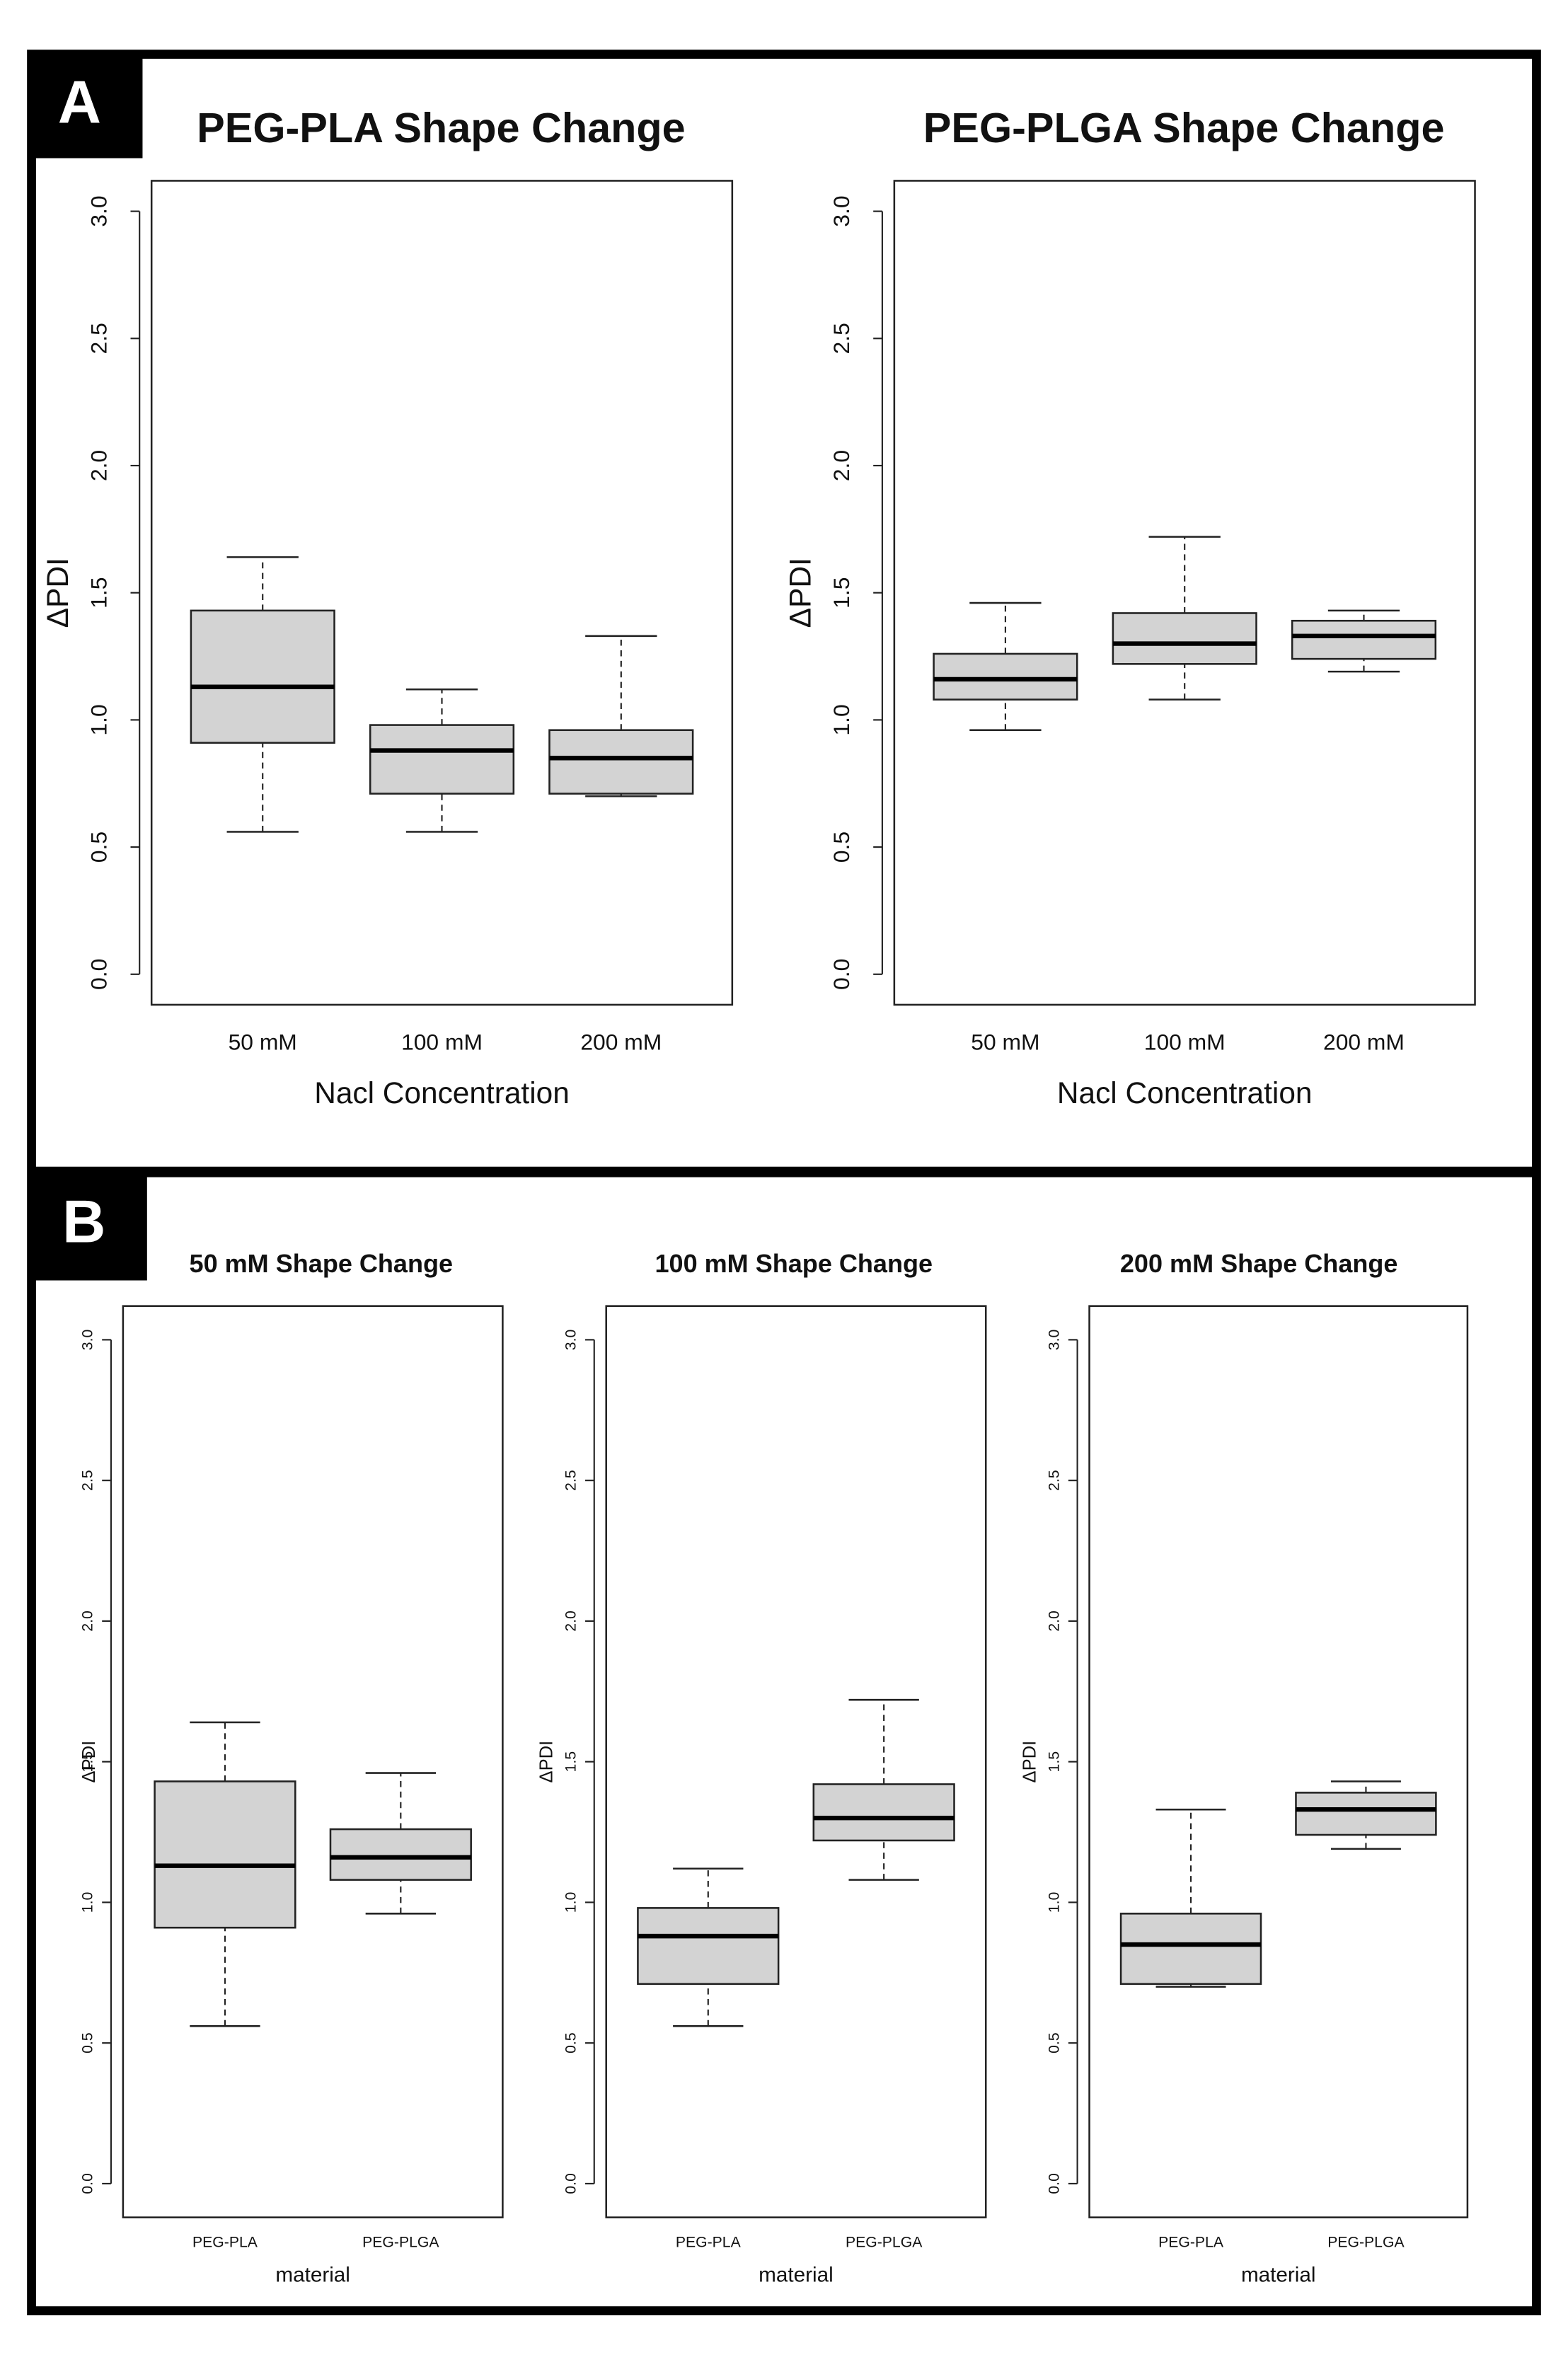 This screenshot has height=2362, width=1568. Describe the element at coordinates (83, 1222) in the screenshot. I see `panel-label: B` at that location.